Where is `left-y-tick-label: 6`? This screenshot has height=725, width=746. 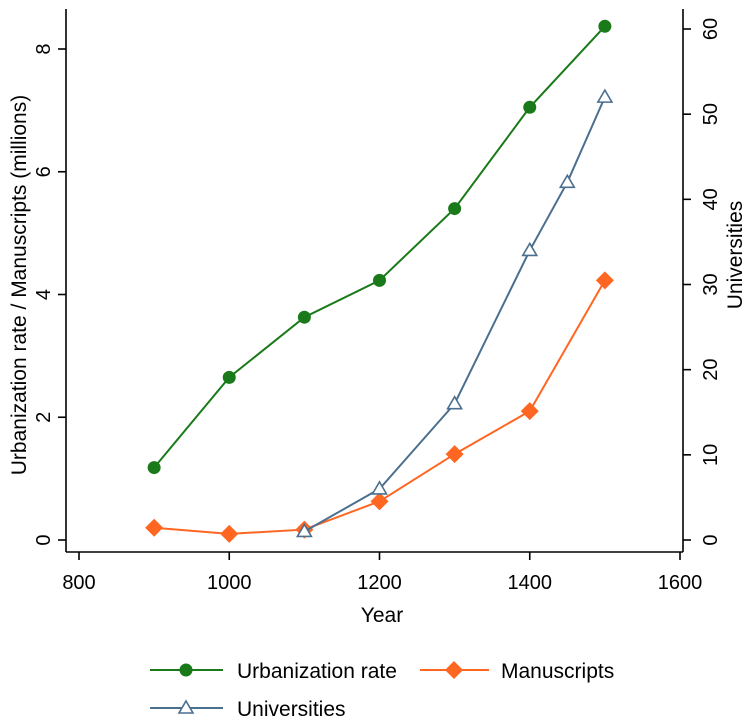
left-y-tick-label: 6 is located at coordinates (44, 171).